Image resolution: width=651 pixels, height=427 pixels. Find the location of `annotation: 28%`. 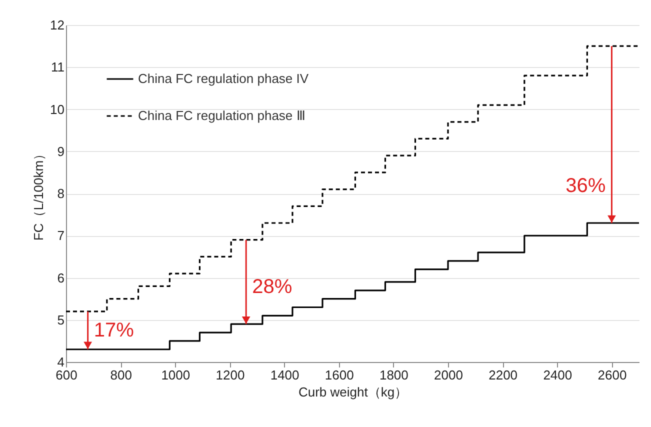

annotation: 28% is located at coordinates (272, 287).